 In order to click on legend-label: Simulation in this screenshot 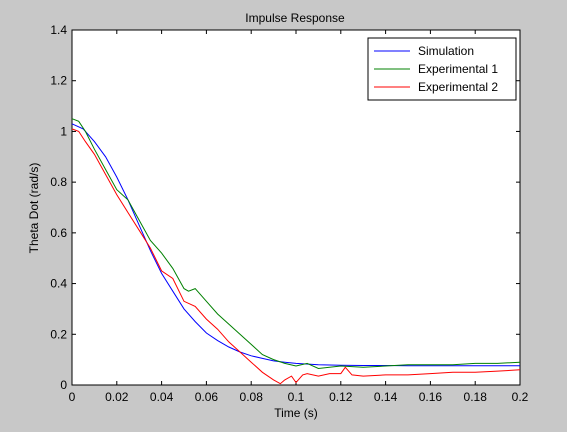, I will do `click(446, 51)`.